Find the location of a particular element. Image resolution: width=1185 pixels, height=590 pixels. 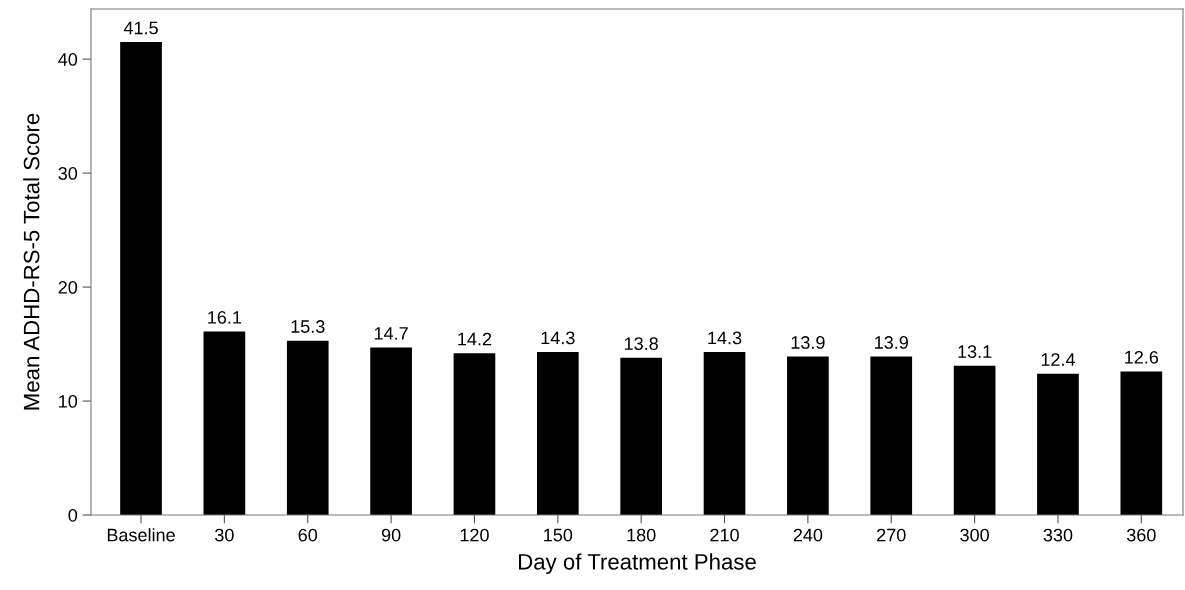

x-tick-label: 210 is located at coordinates (724, 535).